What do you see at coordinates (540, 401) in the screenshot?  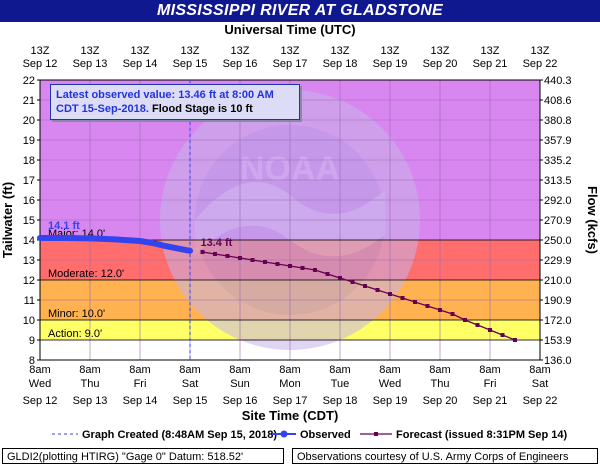 I see `x-tick-date: Sep 22` at bounding box center [540, 401].